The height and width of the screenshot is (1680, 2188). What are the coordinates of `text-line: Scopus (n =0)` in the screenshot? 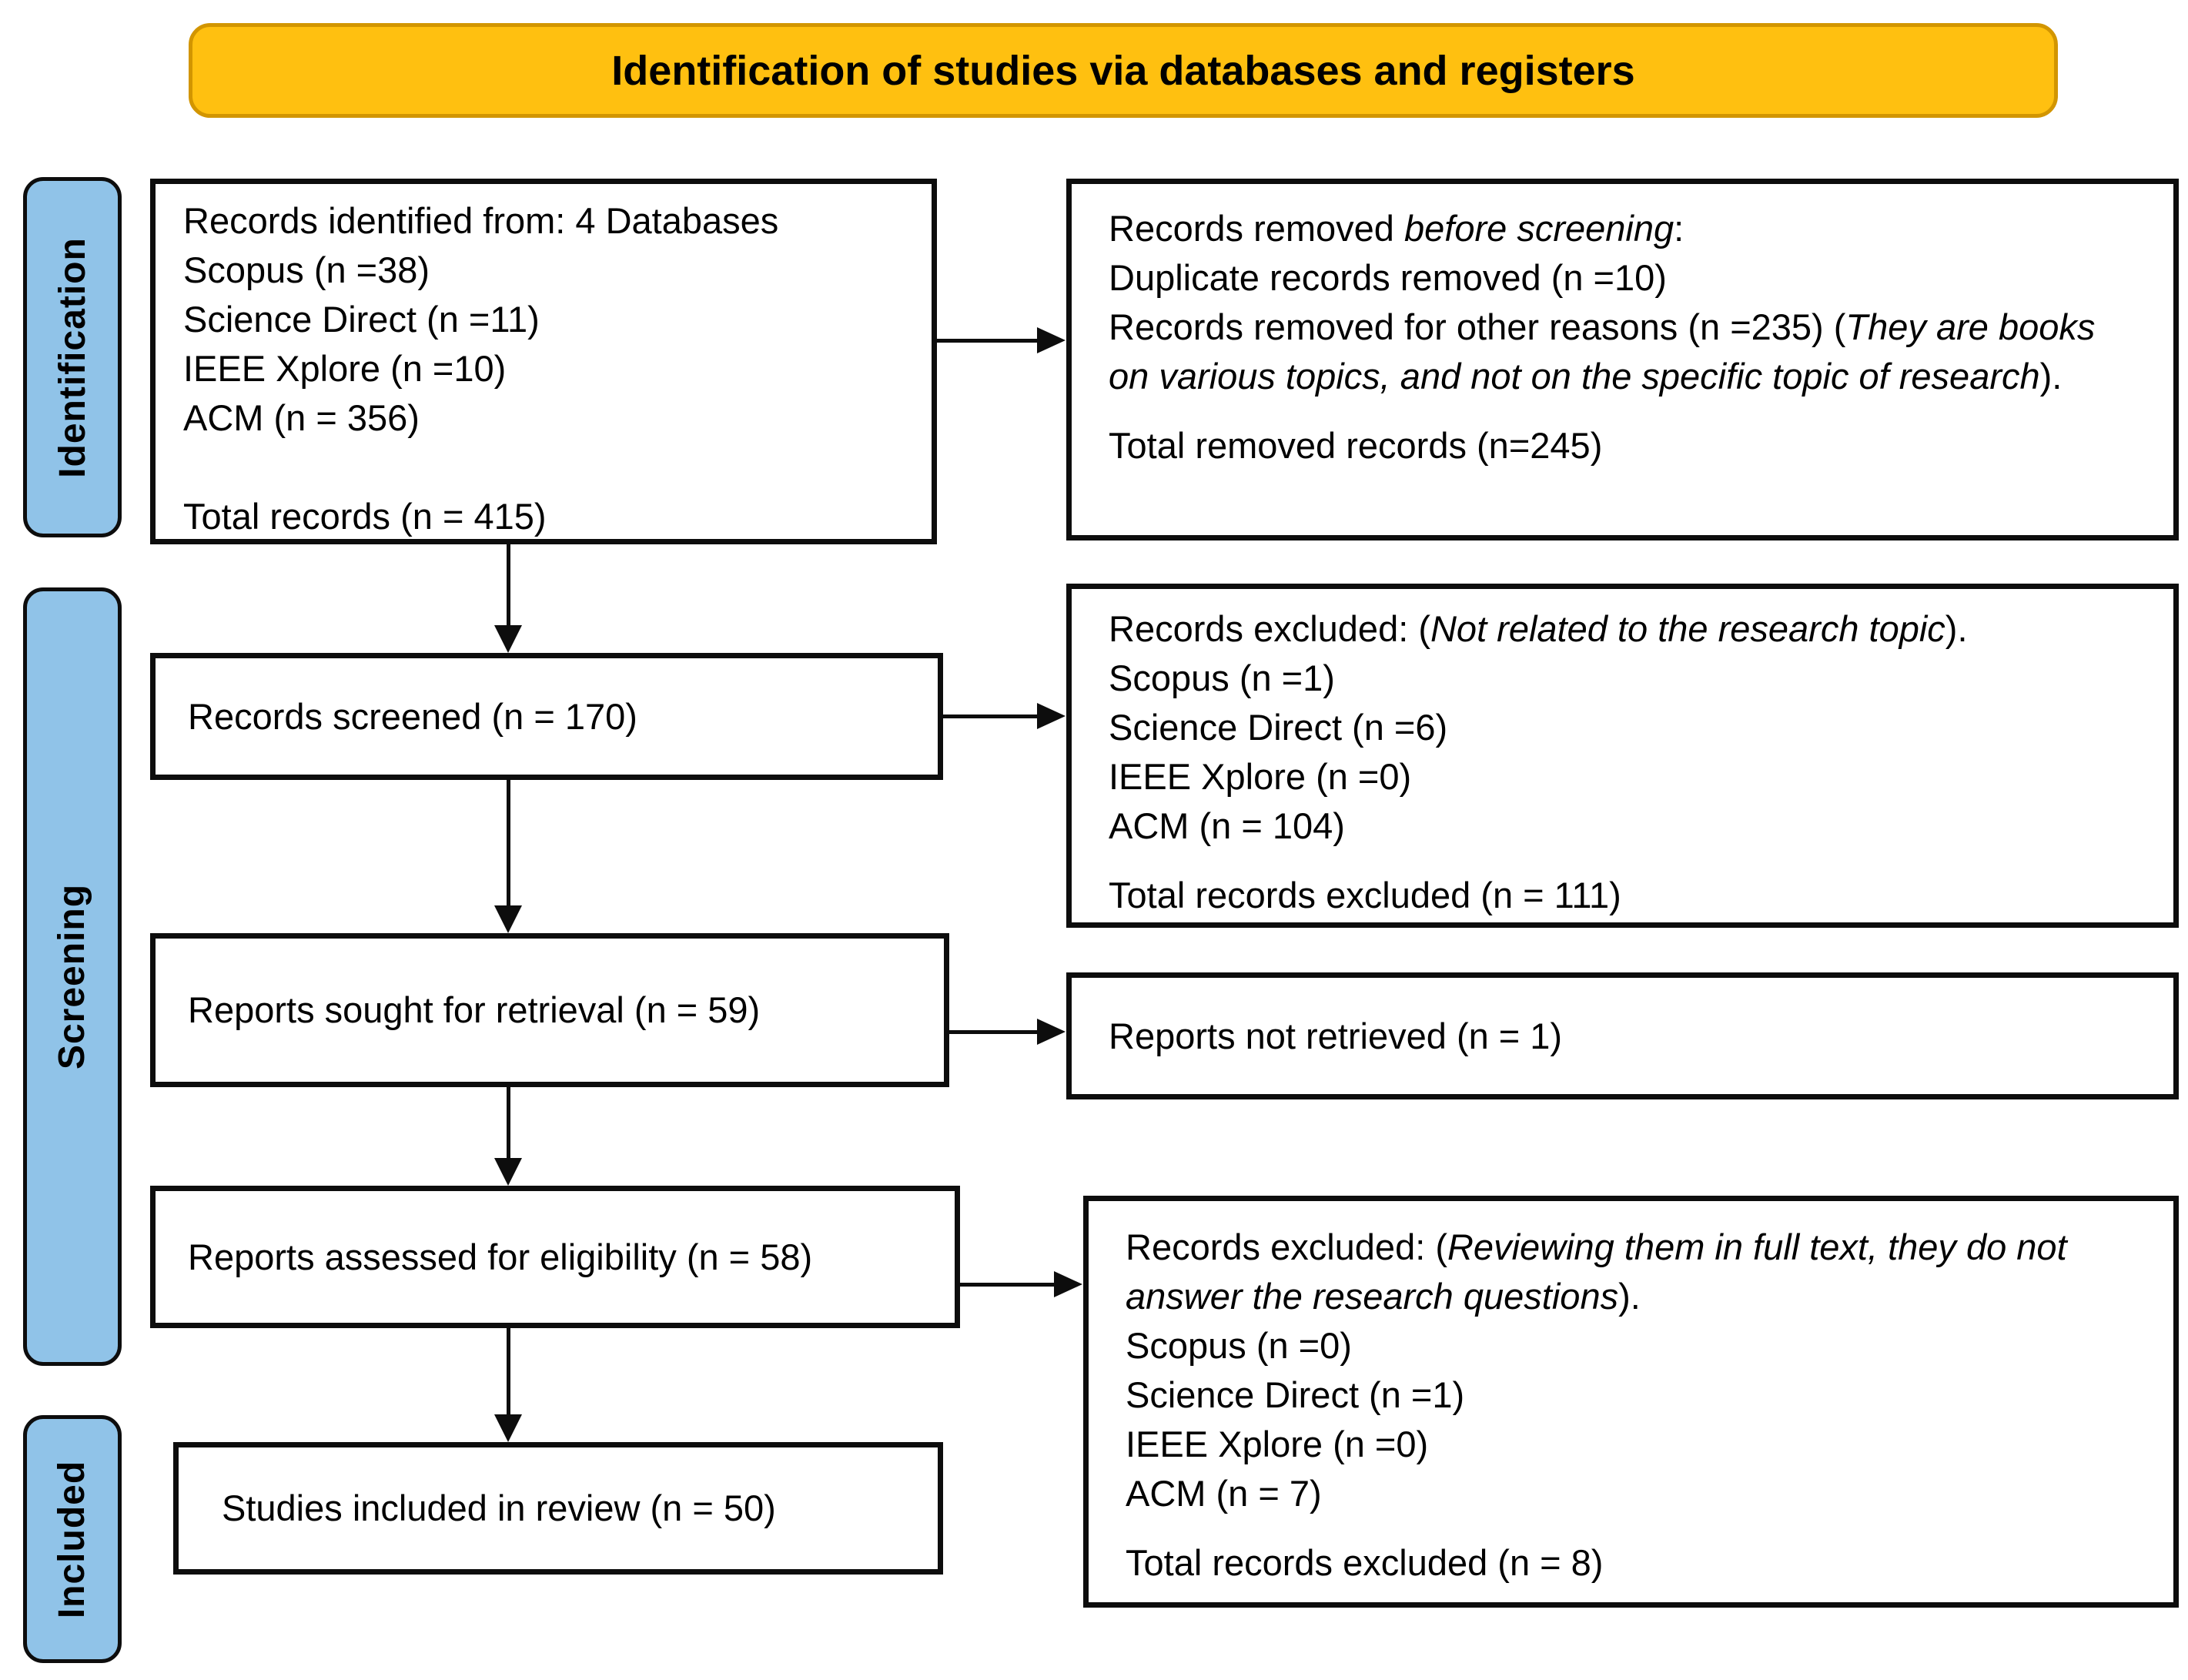 It's located at (1239, 1345).